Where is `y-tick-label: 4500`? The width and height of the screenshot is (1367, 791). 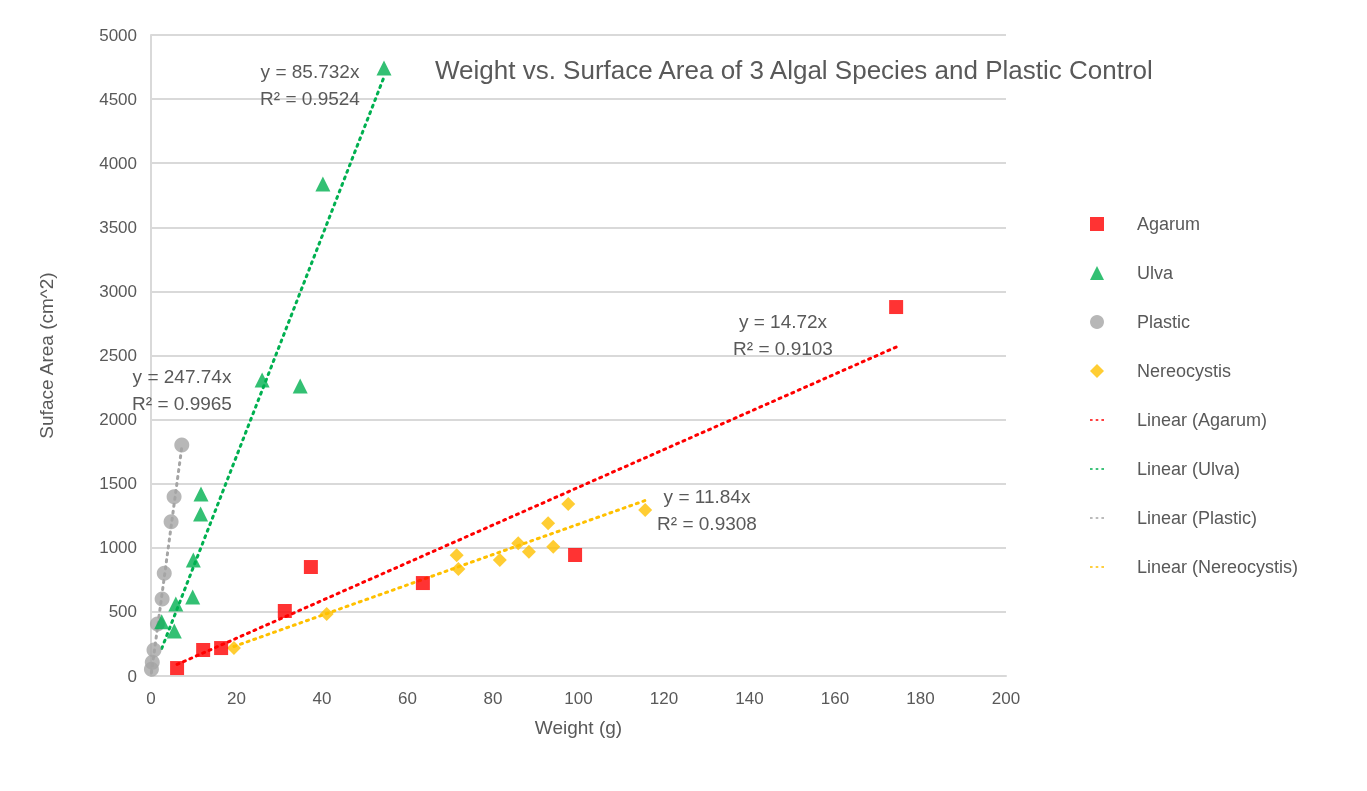 y-tick-label: 4500 is located at coordinates (118, 99).